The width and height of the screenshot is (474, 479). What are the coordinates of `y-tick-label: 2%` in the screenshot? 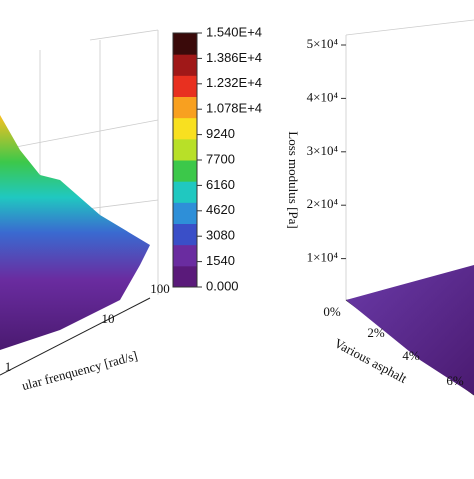 It's located at (376, 332).